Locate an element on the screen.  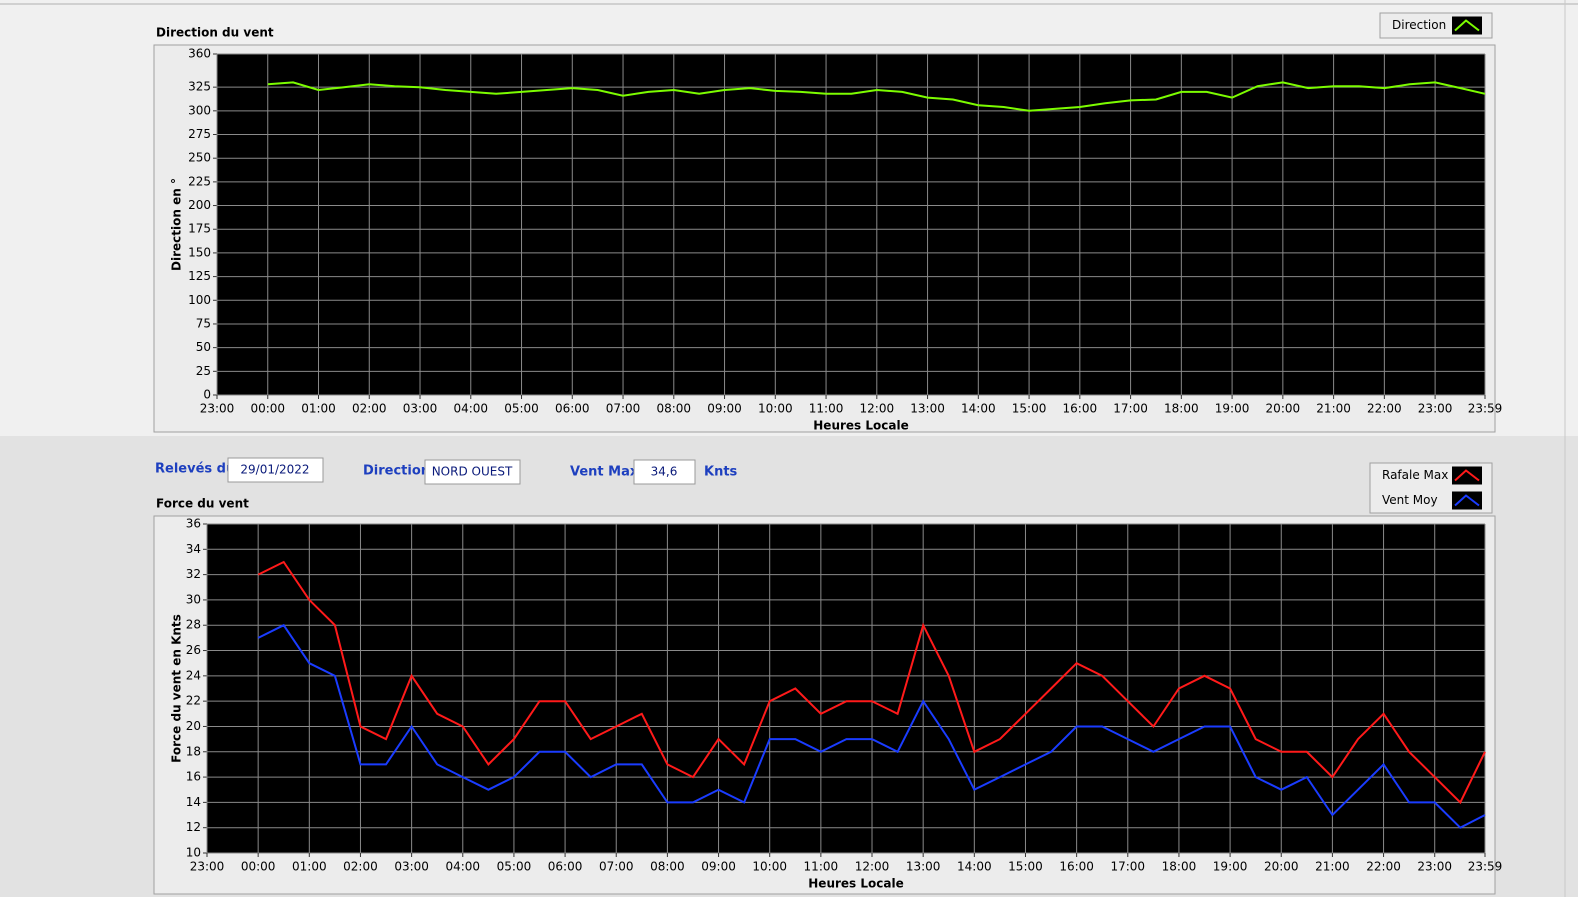
max-value: 34,6 is located at coordinates (664, 472).